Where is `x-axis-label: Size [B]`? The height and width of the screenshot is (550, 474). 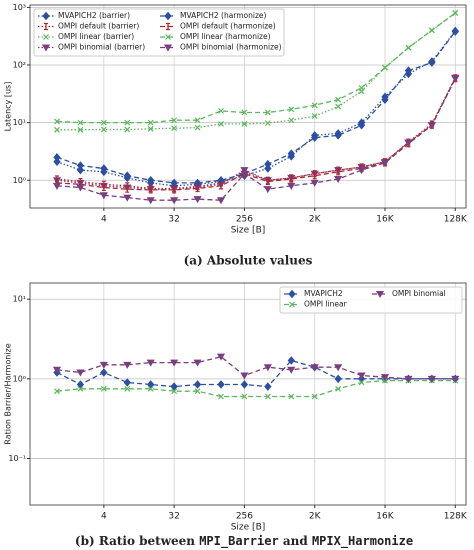 x-axis-label: Size [B] is located at coordinates (248, 231).